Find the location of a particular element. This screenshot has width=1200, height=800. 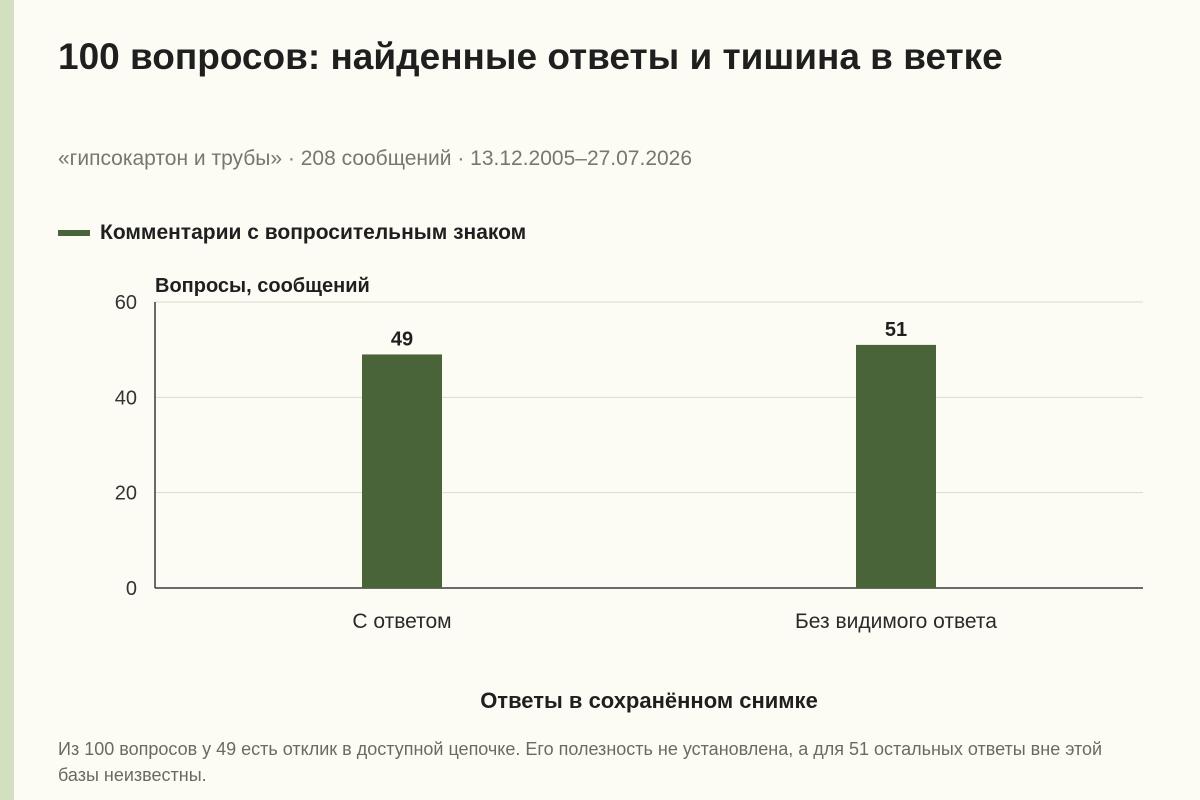

legend-label: Комментарии с вопросительным знаком is located at coordinates (313, 232).